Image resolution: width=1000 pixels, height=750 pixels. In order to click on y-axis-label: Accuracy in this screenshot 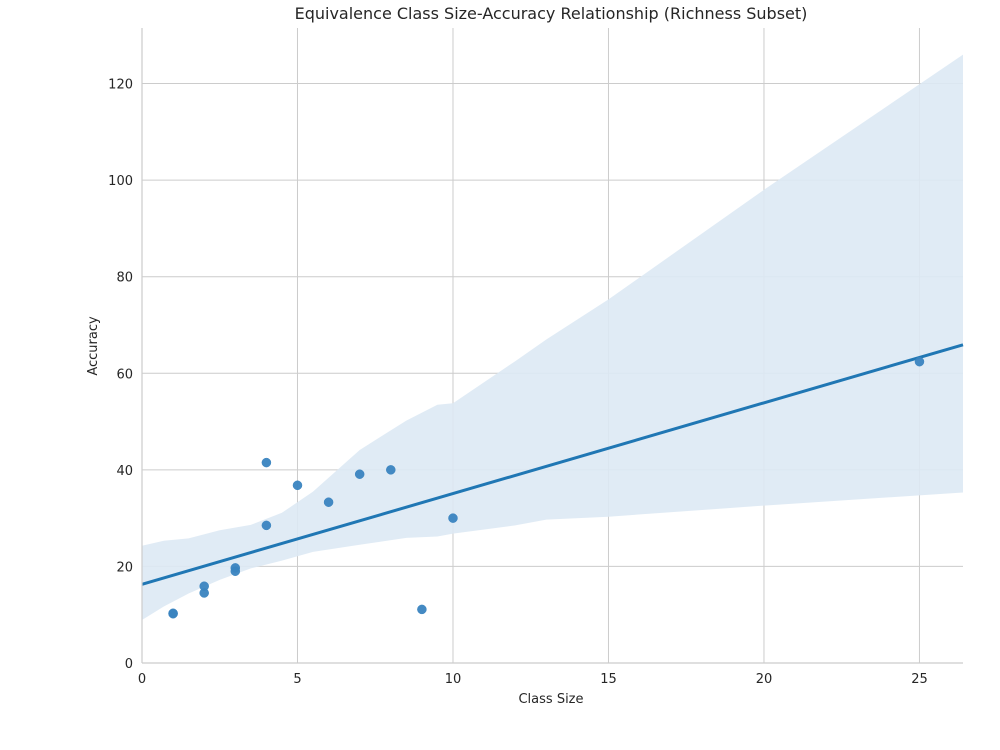, I will do `click(93, 346)`.